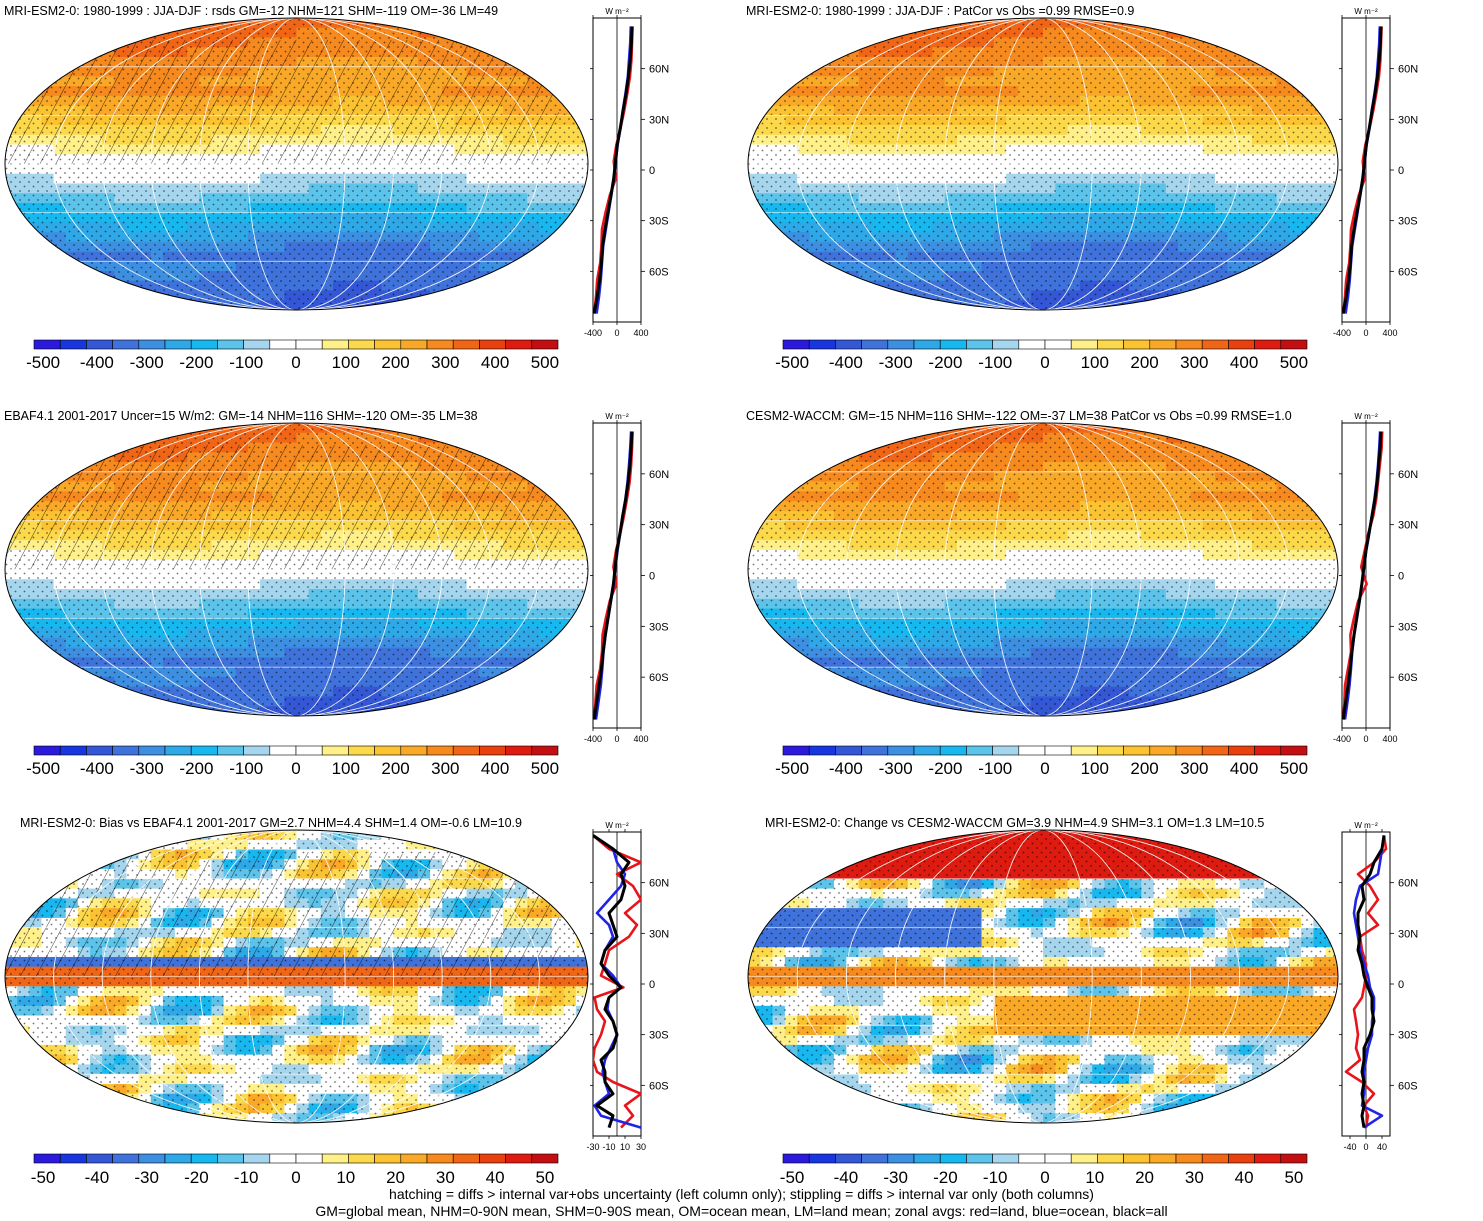  What do you see at coordinates (641, 1147) in the screenshot?
I see `zonal-value-tick-label: 30` at bounding box center [641, 1147].